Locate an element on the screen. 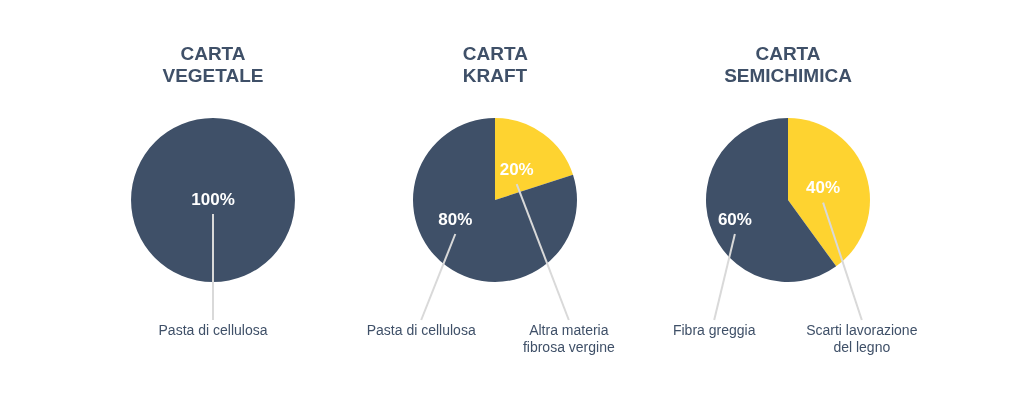 This screenshot has height=395, width=1024. data-label: 20% is located at coordinates (516, 169).